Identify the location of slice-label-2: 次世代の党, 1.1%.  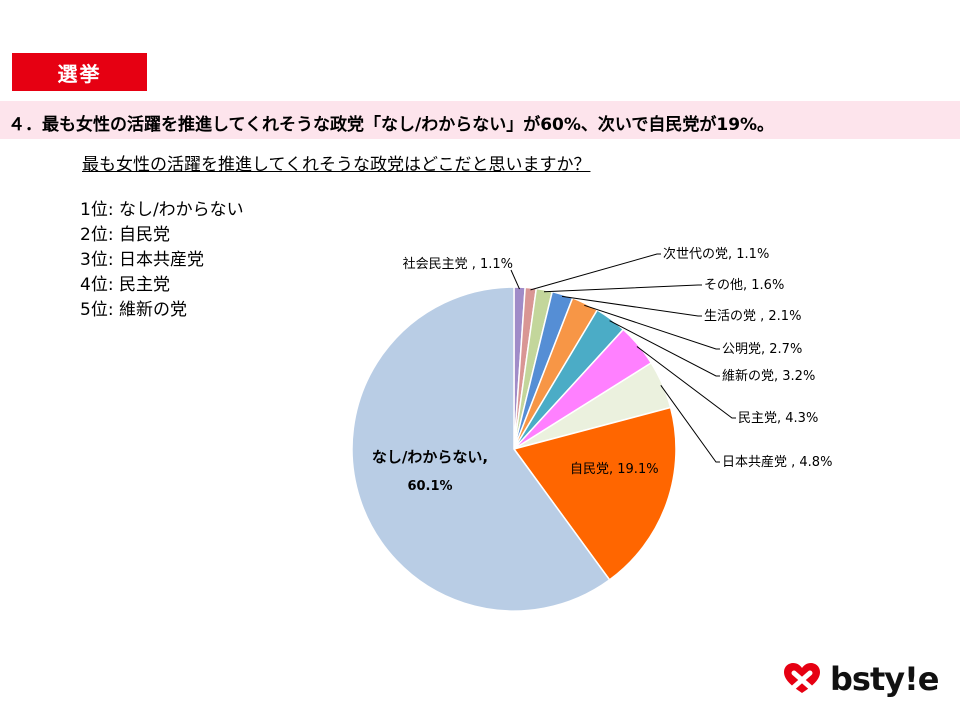
(716, 254).